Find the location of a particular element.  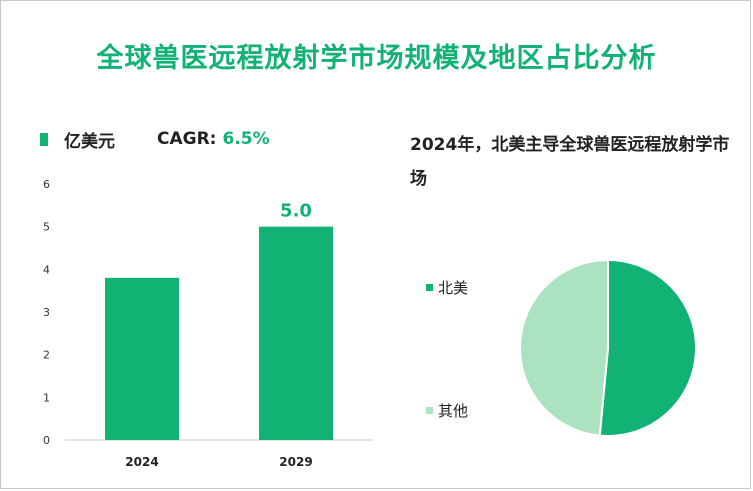

pie-legend-item: 北美 is located at coordinates (447, 287).